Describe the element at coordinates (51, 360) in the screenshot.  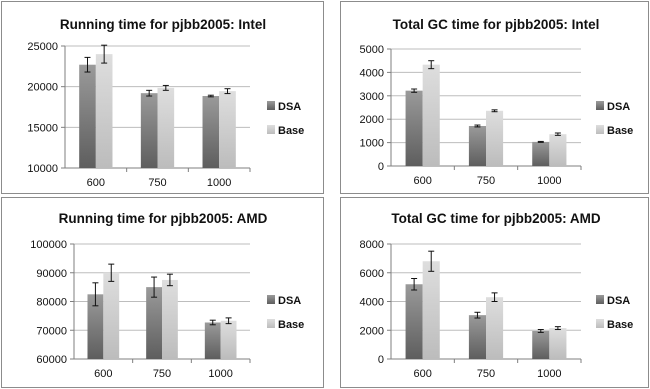
I see `y-tick-label: 60000` at that location.